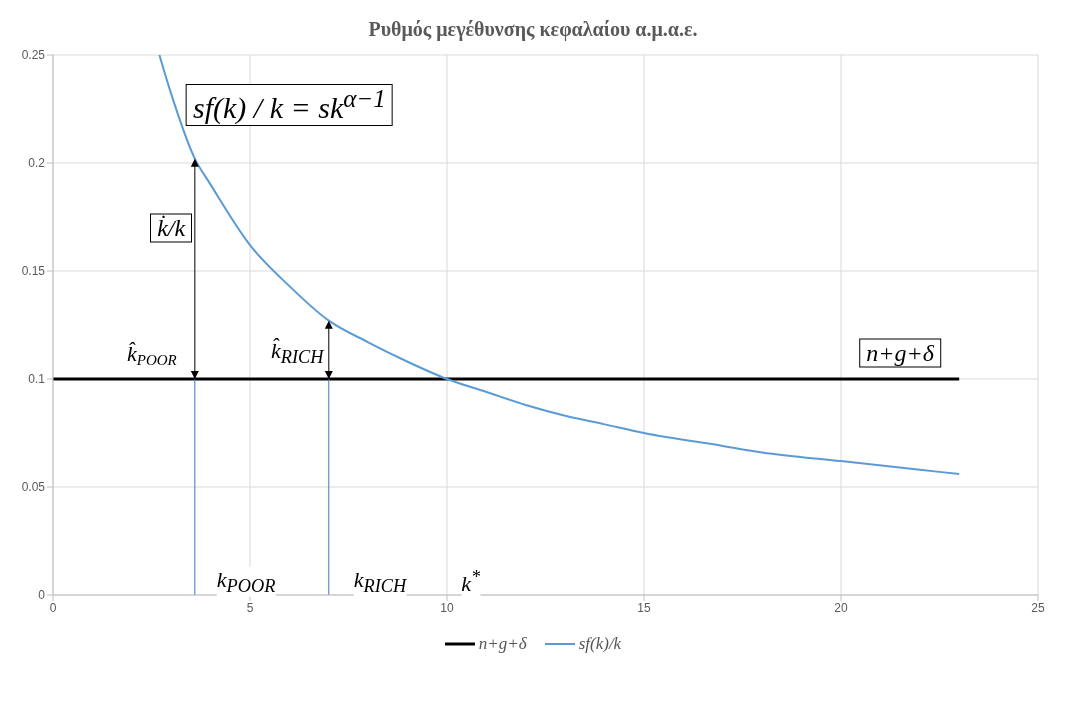 Image resolution: width=1070 pixels, height=707 pixels. I want to click on x-tick-label: 0, so click(53, 607).